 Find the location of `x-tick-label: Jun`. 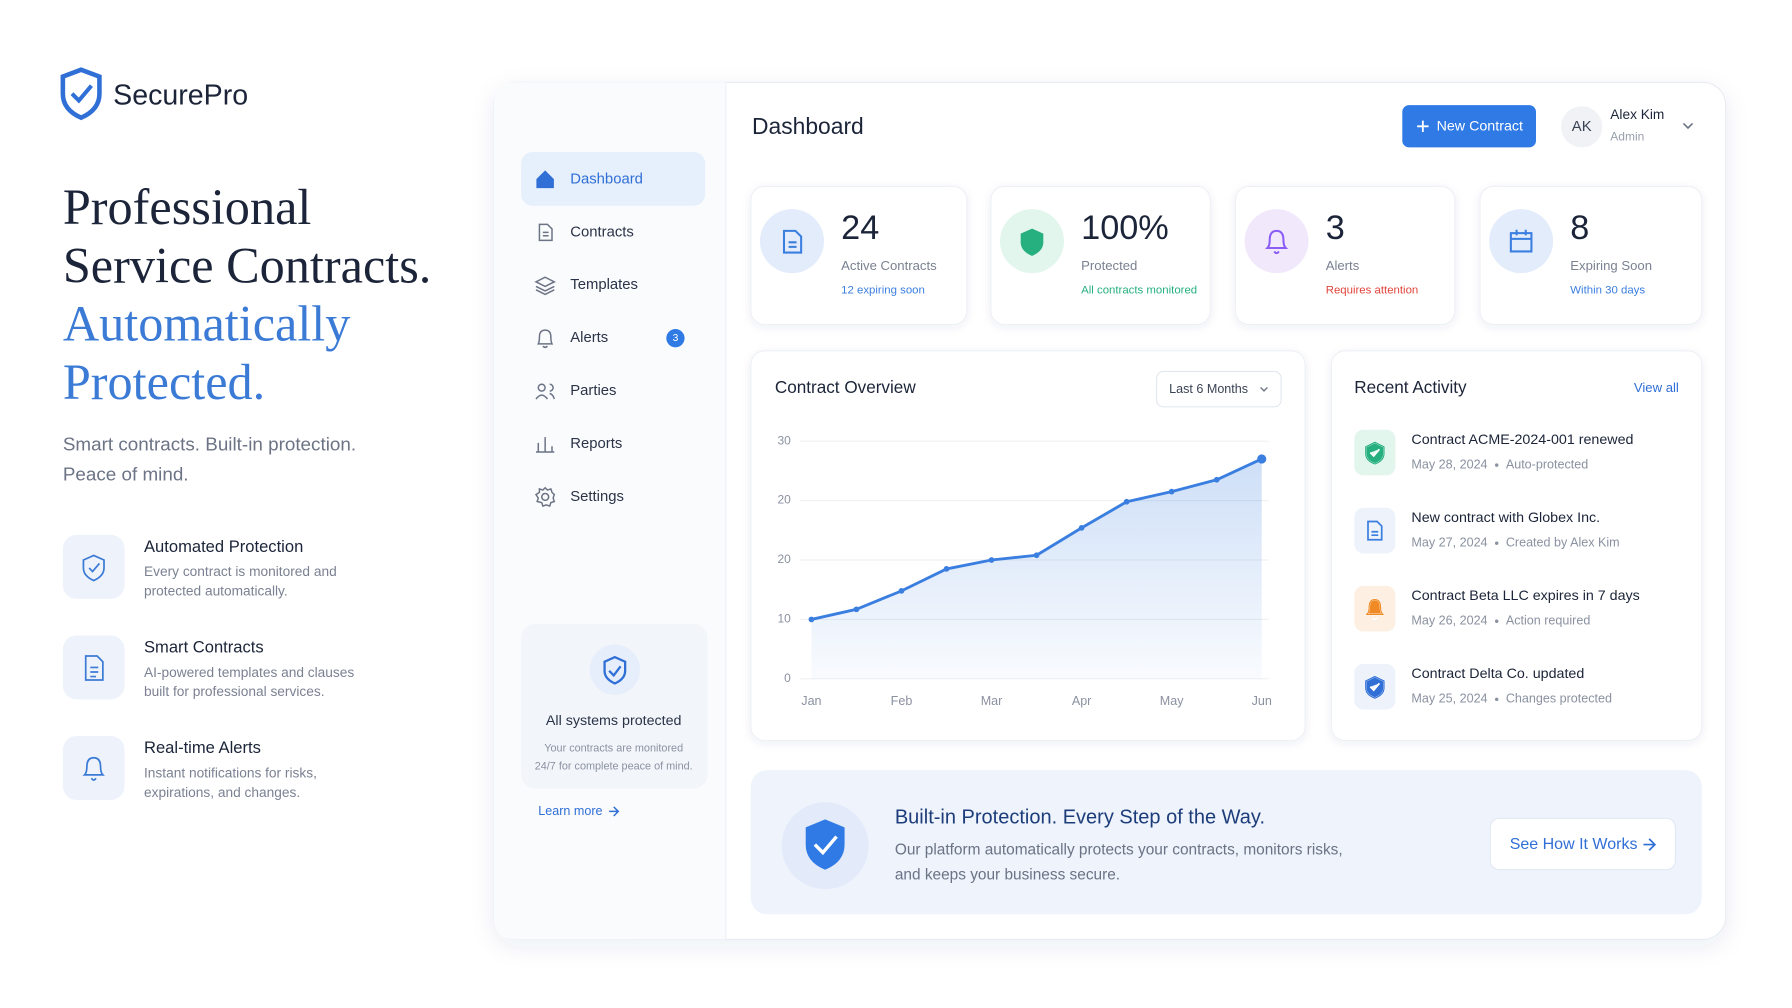

x-tick-label: Jun is located at coordinates (1262, 701).